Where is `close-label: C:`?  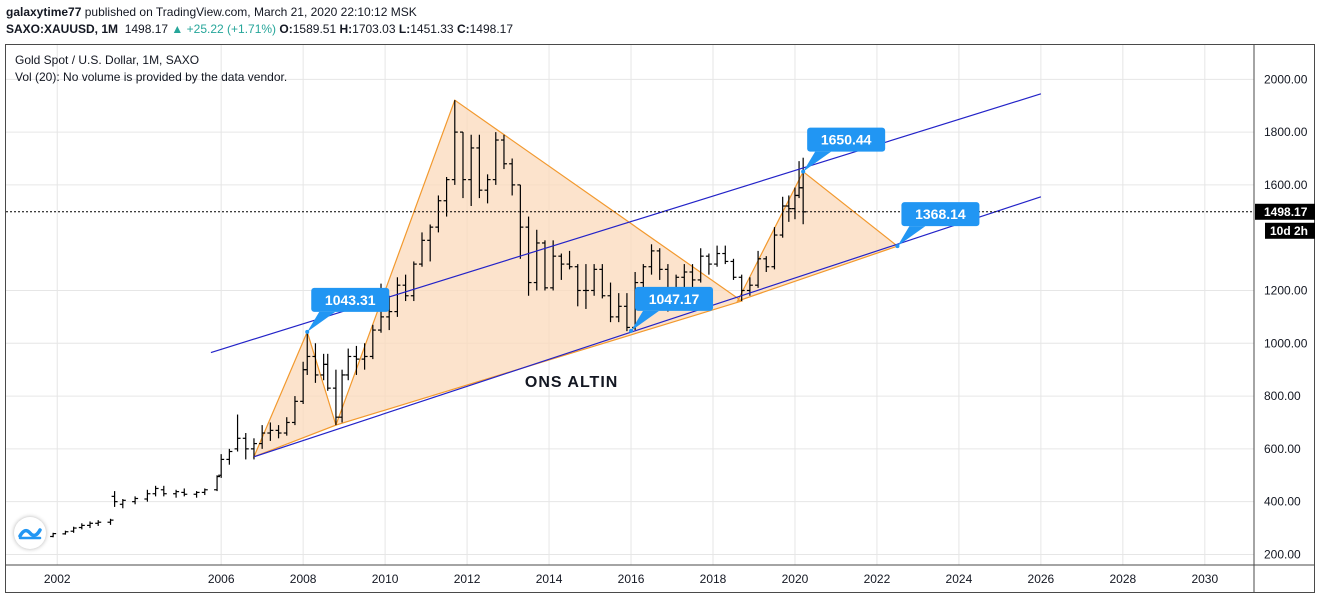 close-label: C: is located at coordinates (463, 29).